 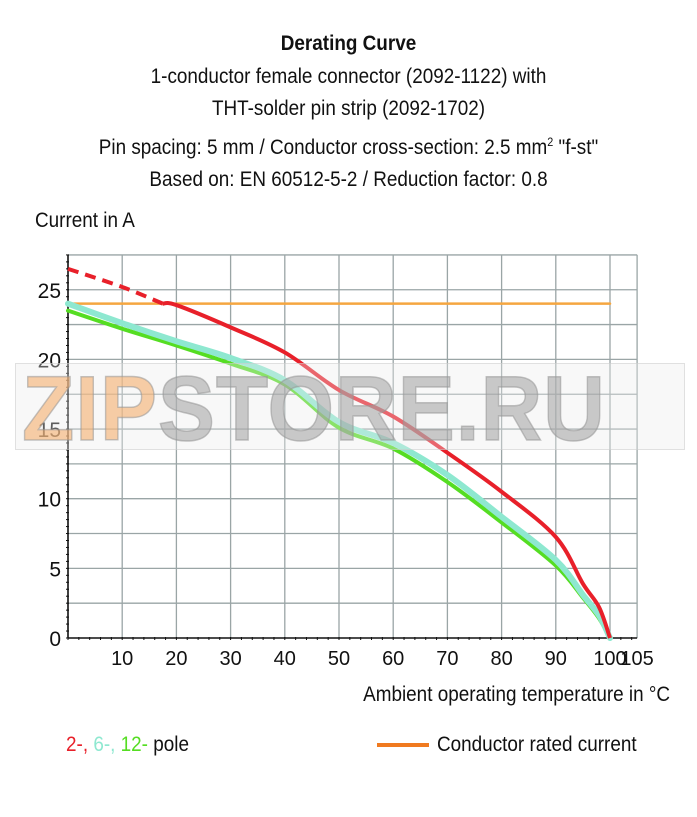 I want to click on legend-pole-12: 12-, so click(x=134, y=744).